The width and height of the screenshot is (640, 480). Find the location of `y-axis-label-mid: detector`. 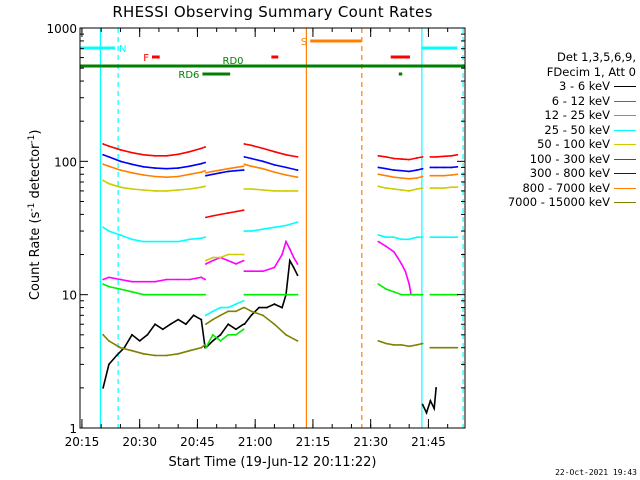

y-axis-label-mid: detector is located at coordinates (36, 173).